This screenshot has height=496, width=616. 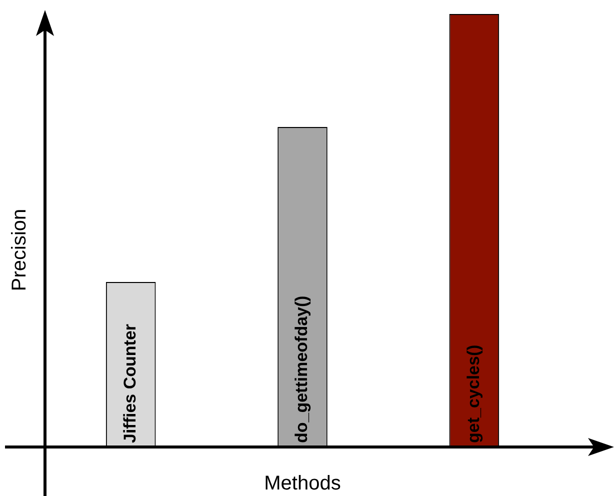 What do you see at coordinates (302, 483) in the screenshot?
I see `x-axis-title: Methods` at bounding box center [302, 483].